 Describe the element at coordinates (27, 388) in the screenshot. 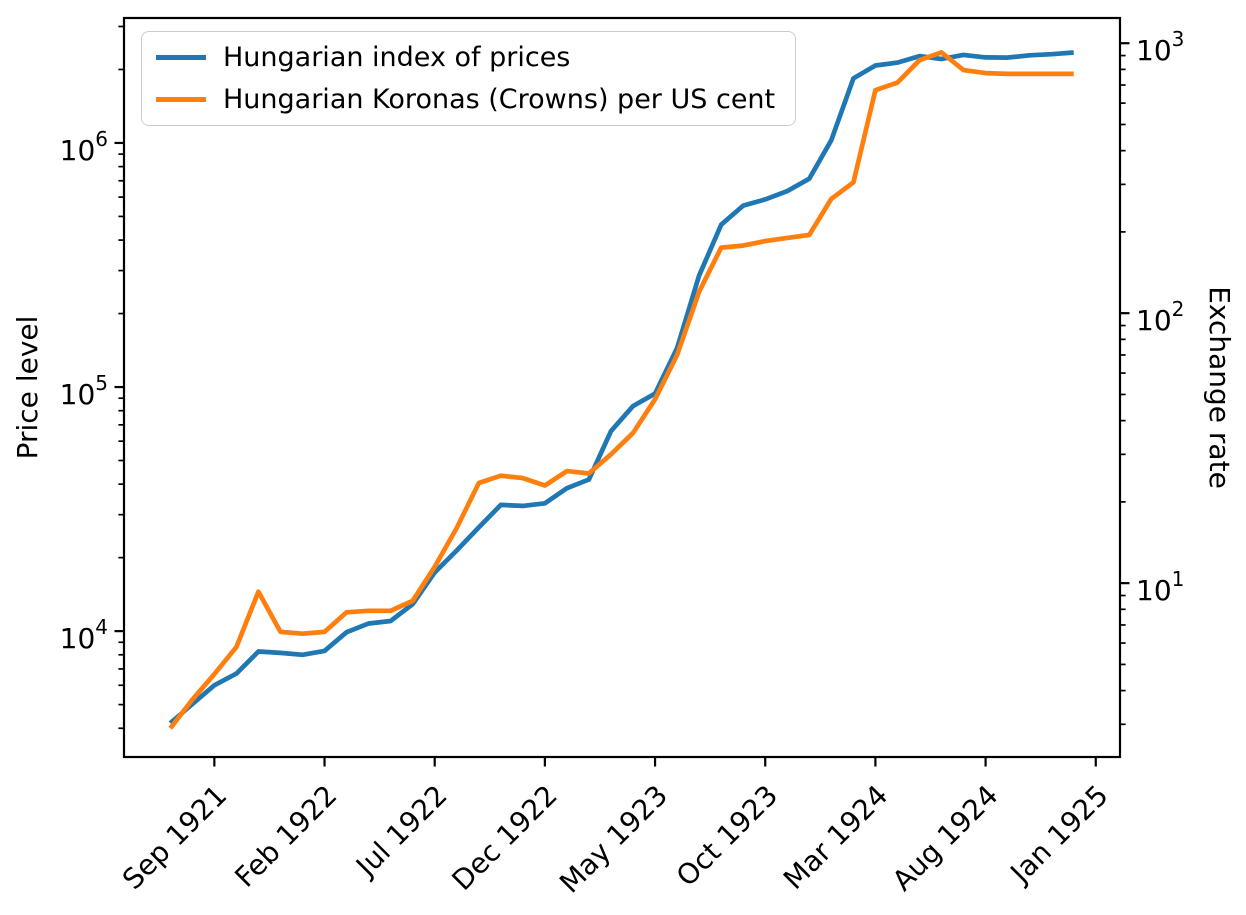

I see `y-axis-label-left: Price level` at that location.